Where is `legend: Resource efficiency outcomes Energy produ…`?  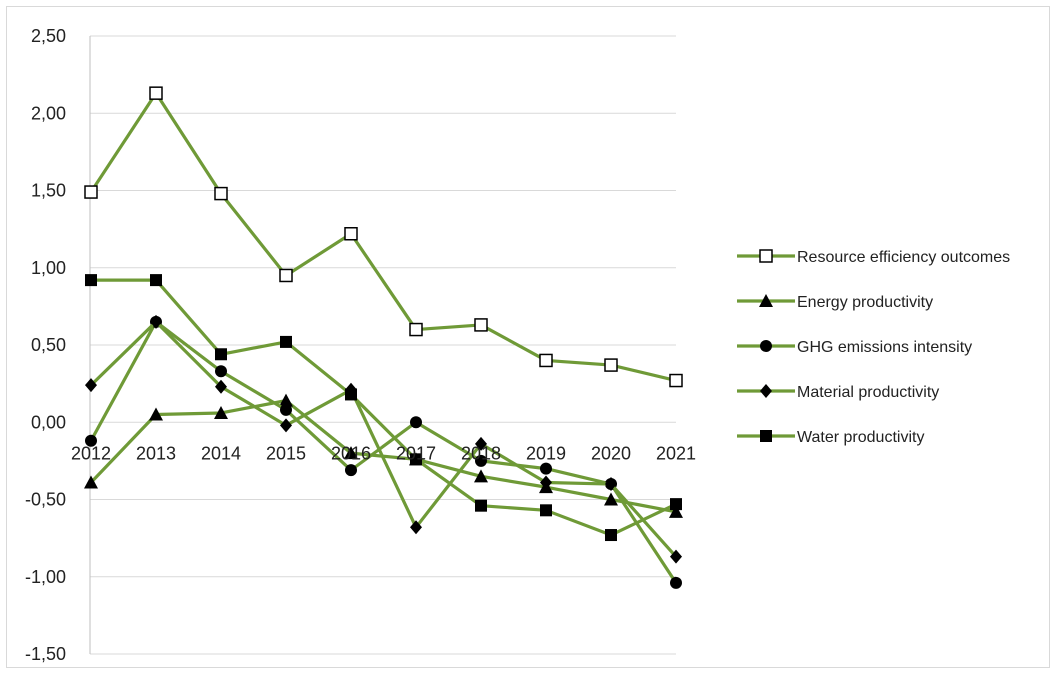
legend: Resource efficiency outcomes Energy produ… is located at coordinates (873, 347).